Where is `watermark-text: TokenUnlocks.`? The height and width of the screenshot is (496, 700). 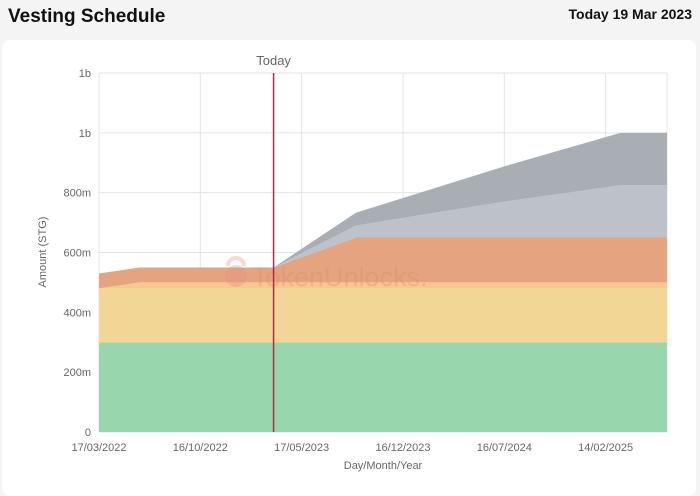
watermark-text: TokenUnlocks. is located at coordinates (340, 277).